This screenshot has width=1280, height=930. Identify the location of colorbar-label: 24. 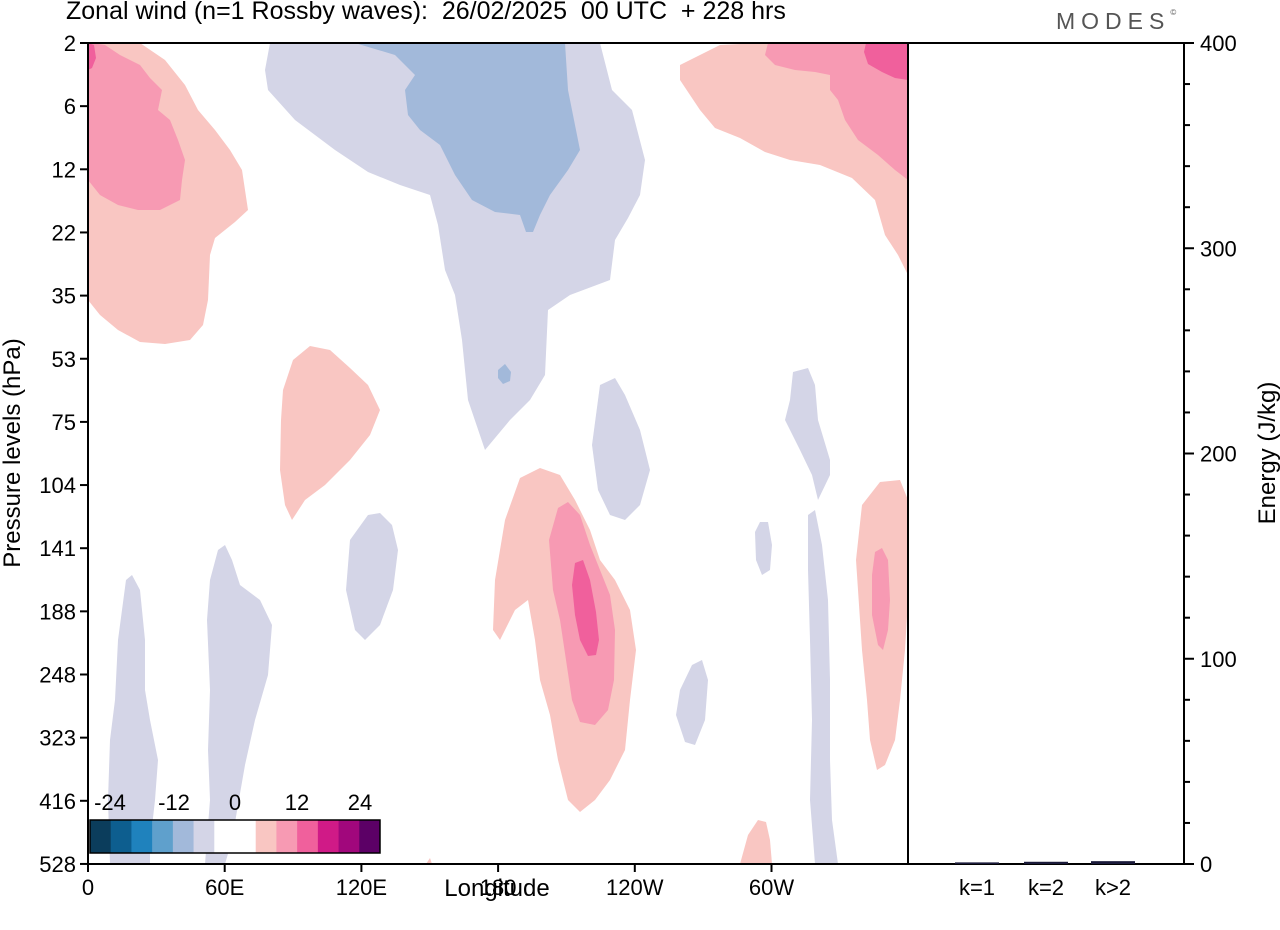
(360, 802).